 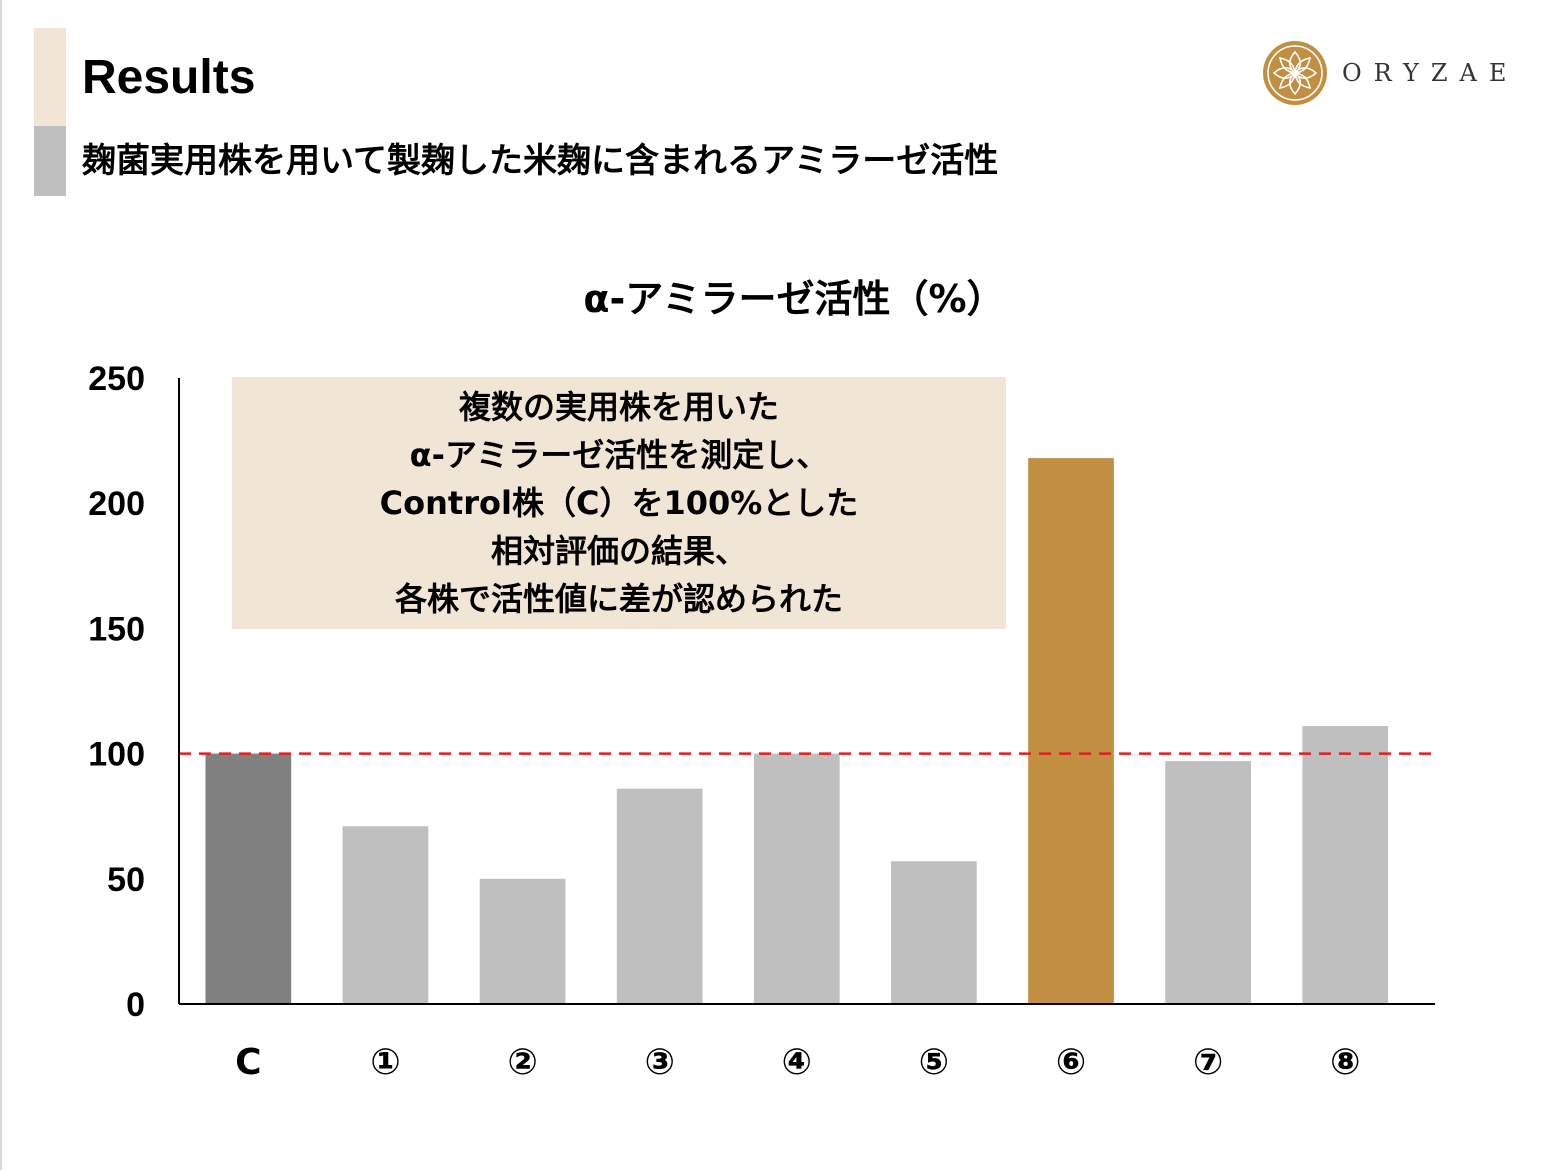 I want to click on x-tick-label: ④, so click(x=797, y=1062).